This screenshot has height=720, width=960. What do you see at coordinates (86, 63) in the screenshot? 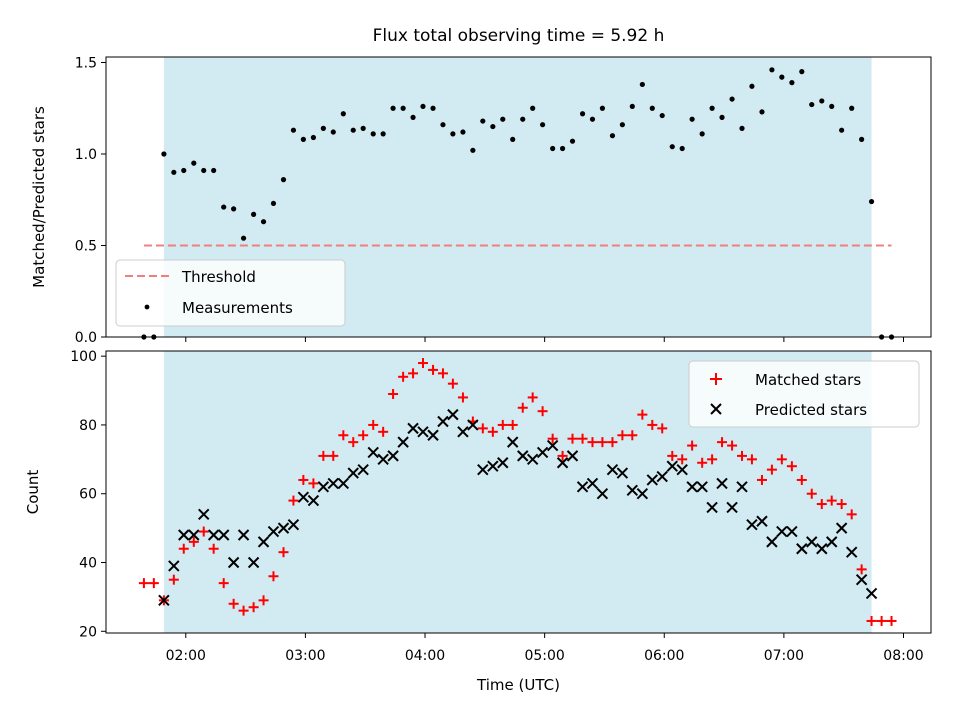
I see `y-tick-label: 1.5` at bounding box center [86, 63].